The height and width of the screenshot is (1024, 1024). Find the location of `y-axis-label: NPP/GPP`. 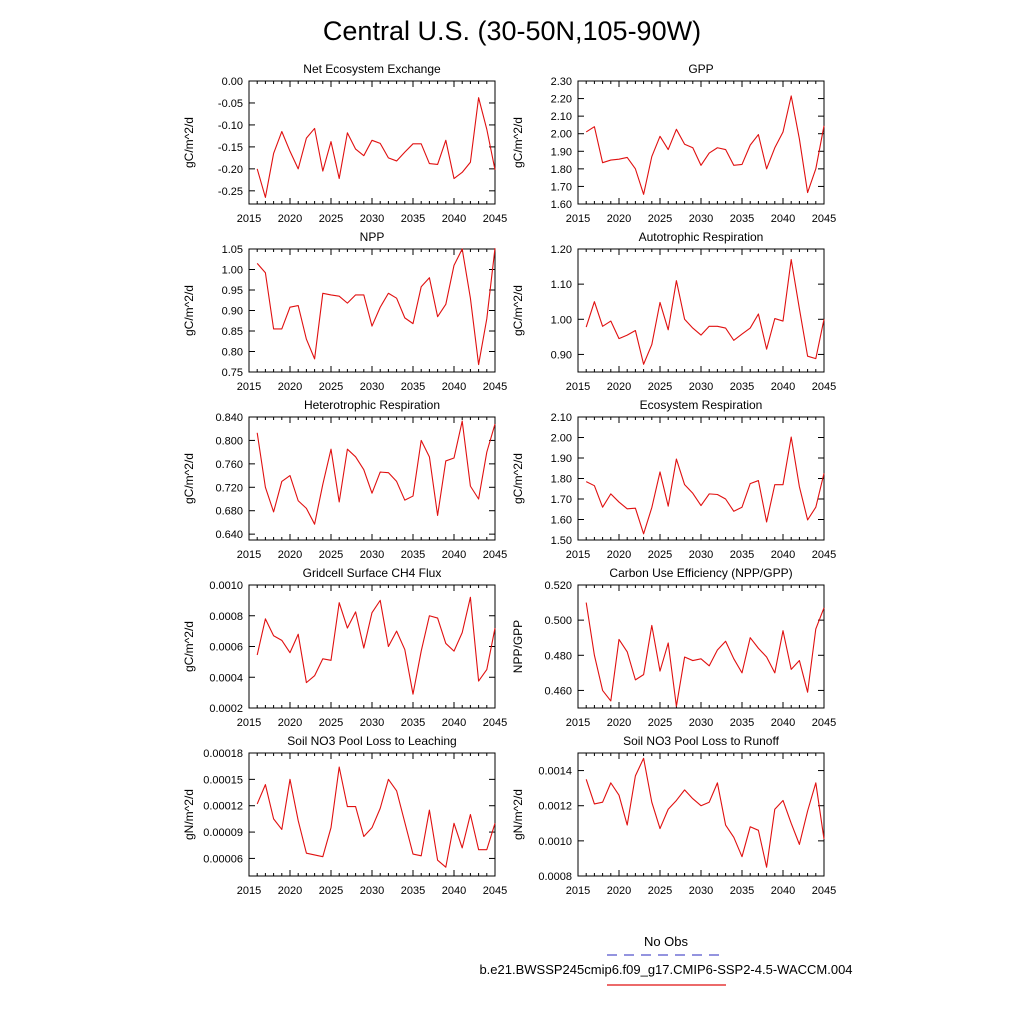

y-axis-label: NPP/GPP is located at coordinates (518, 646).